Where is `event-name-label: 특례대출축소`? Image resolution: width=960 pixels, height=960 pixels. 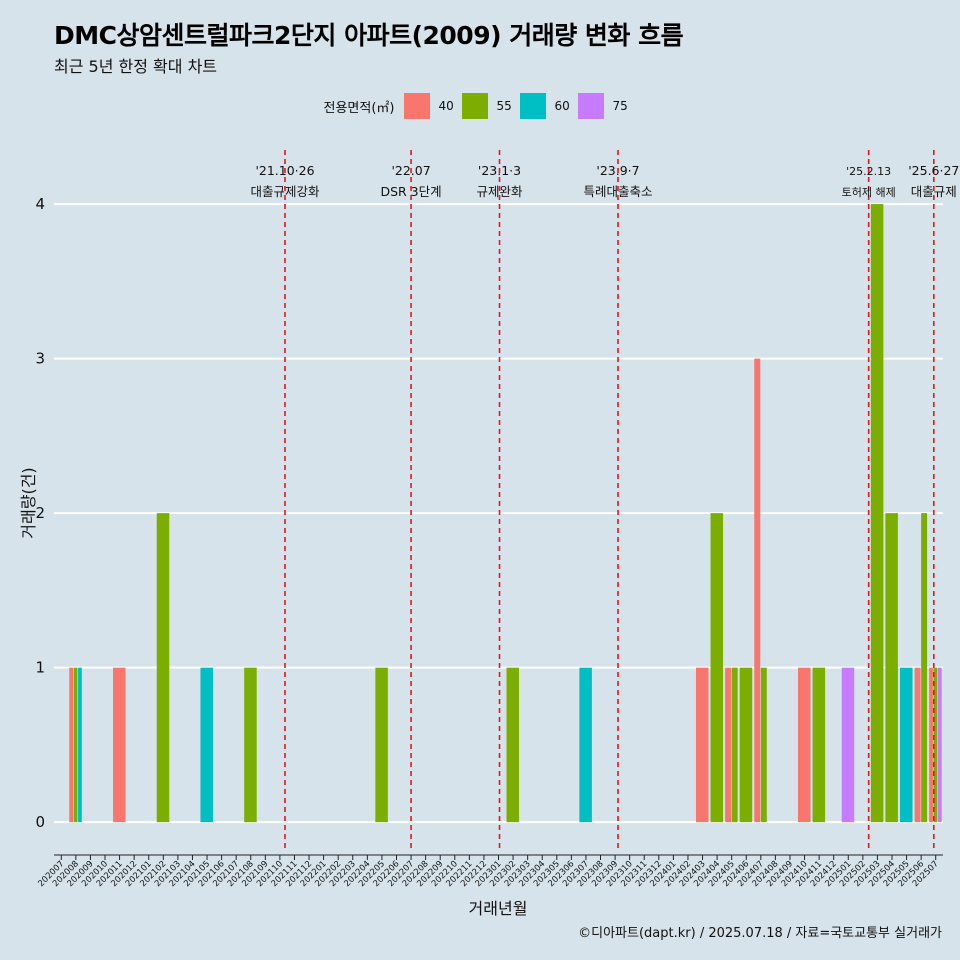
event-name-label: 특례대출축소 is located at coordinates (617, 191).